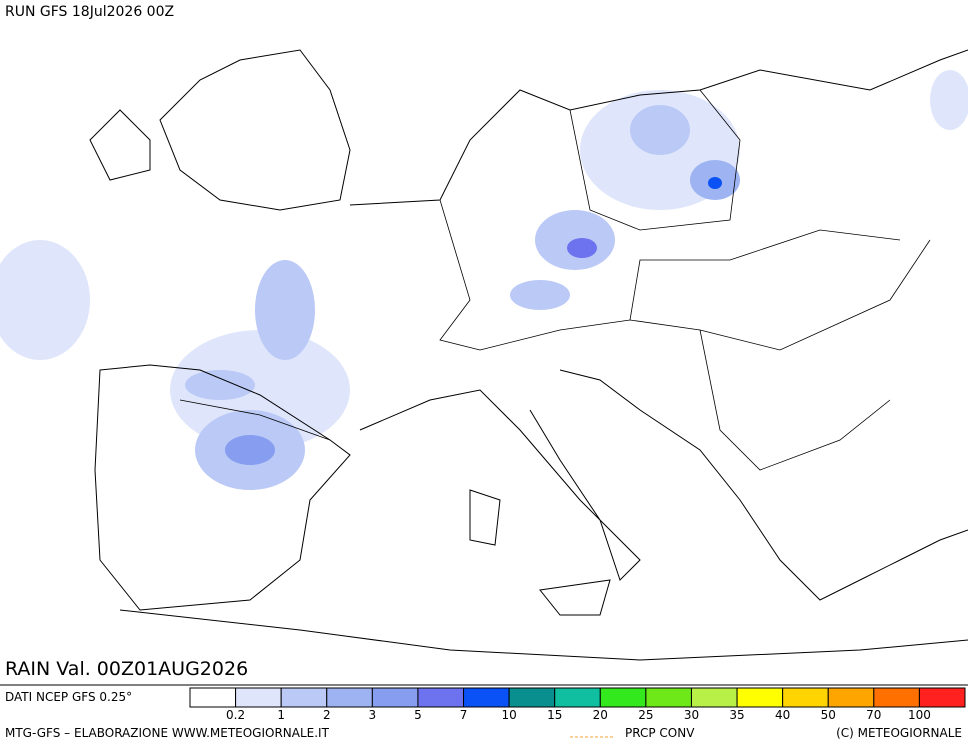  I want to click on legend-label: 100, so click(919, 715).